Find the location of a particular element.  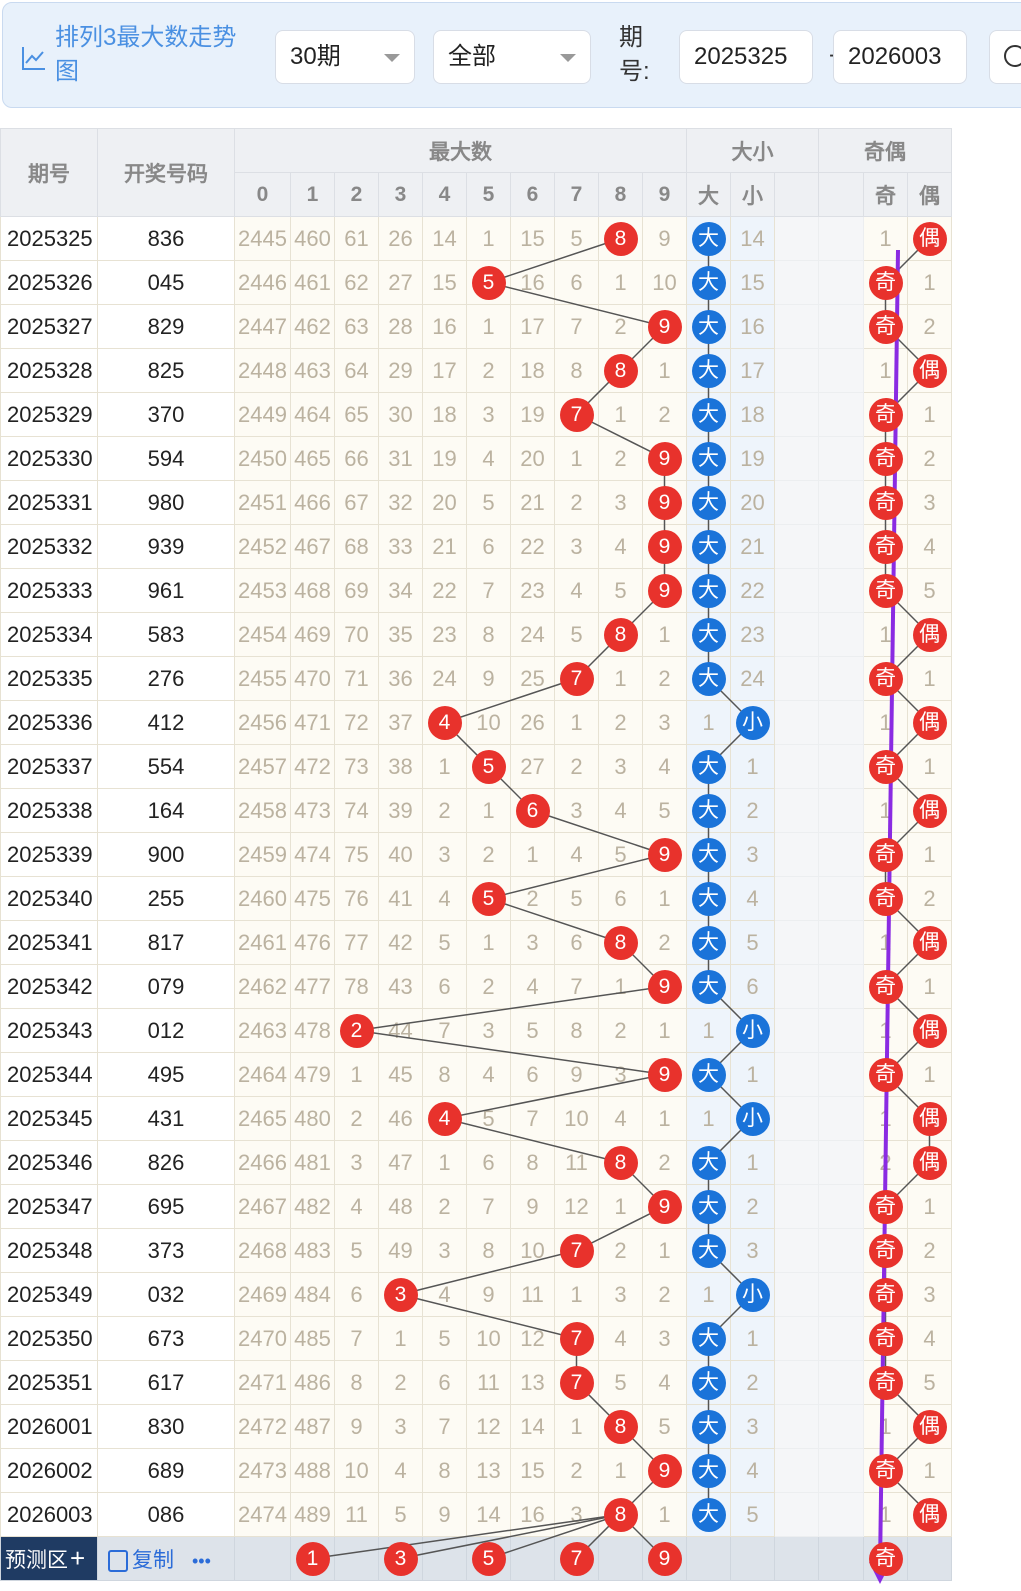

copy-button: 复制 is located at coordinates (141, 1560).